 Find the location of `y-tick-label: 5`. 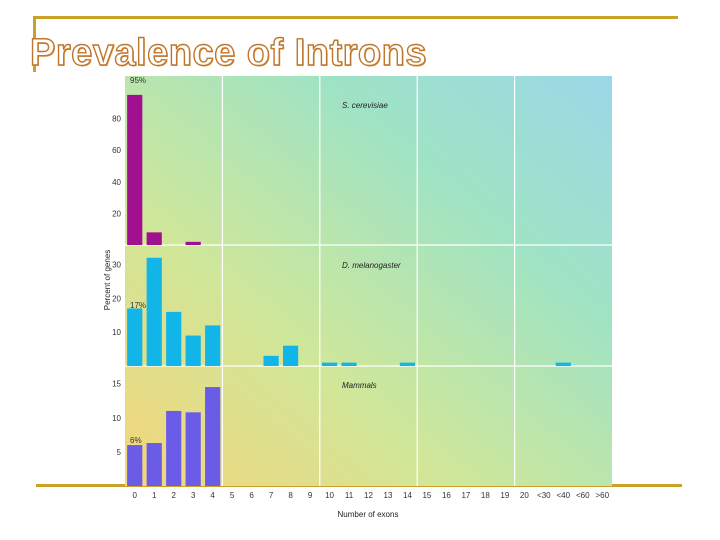

y-tick-label: 5 is located at coordinates (119, 452).